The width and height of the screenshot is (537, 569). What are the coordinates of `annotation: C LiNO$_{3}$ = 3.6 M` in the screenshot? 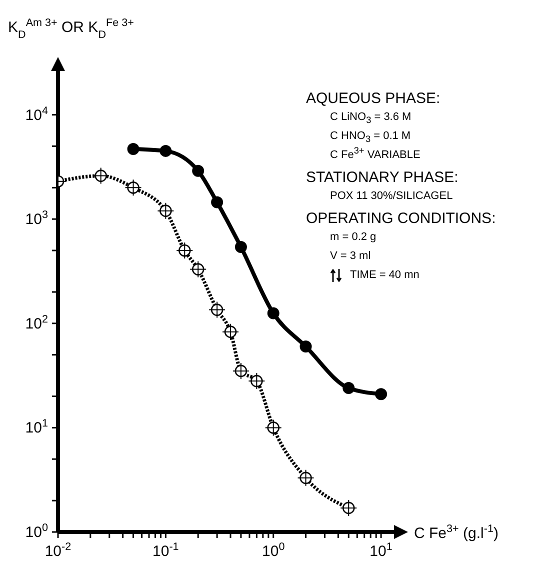 It's located at (371, 118).